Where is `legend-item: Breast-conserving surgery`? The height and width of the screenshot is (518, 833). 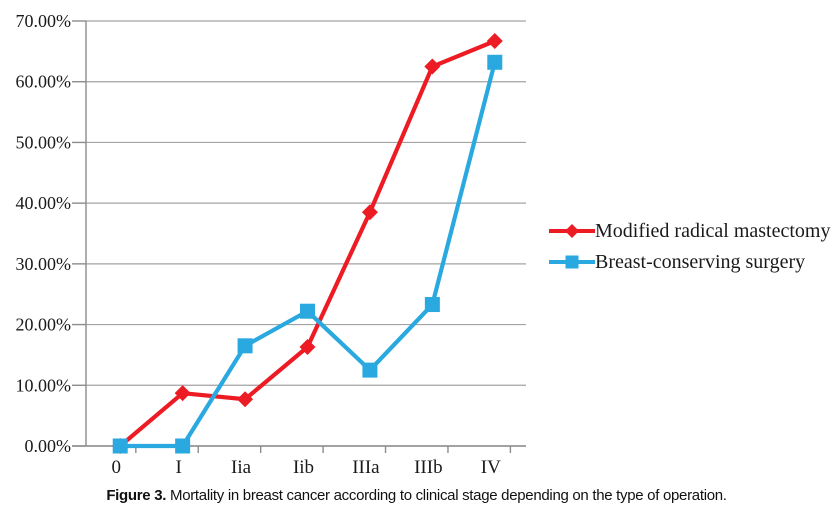 legend-item: Breast-conserving surgery is located at coordinates (689, 262).